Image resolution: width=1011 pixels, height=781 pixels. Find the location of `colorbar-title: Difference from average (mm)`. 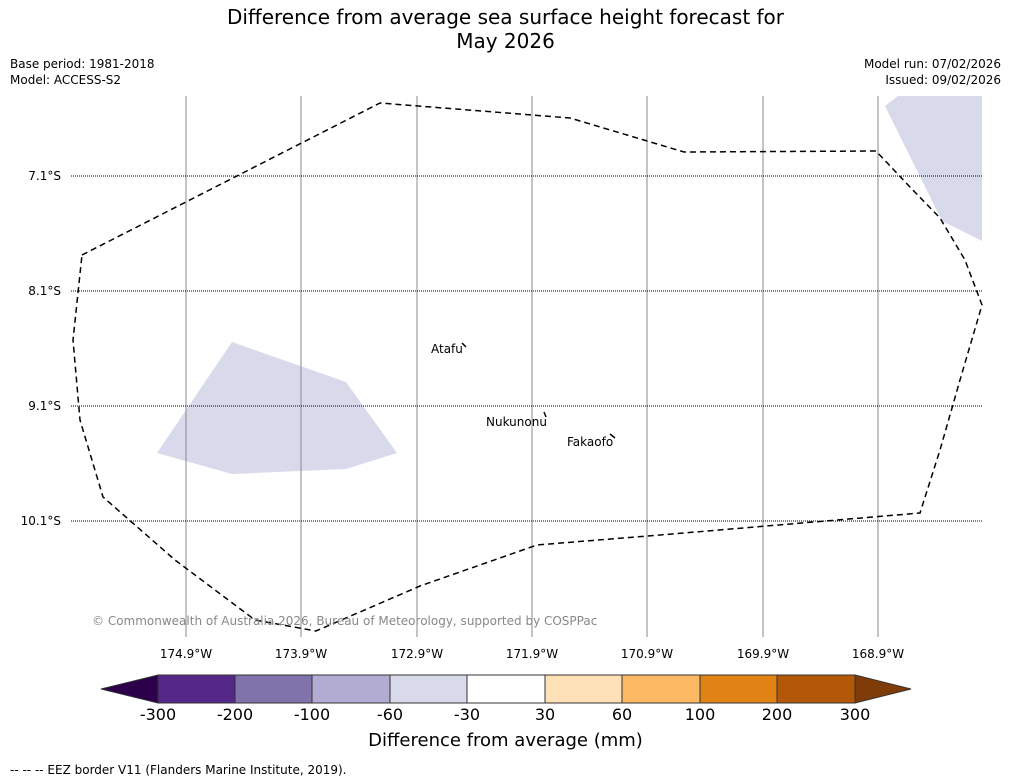

colorbar-title: Difference from average (mm) is located at coordinates (505, 740).